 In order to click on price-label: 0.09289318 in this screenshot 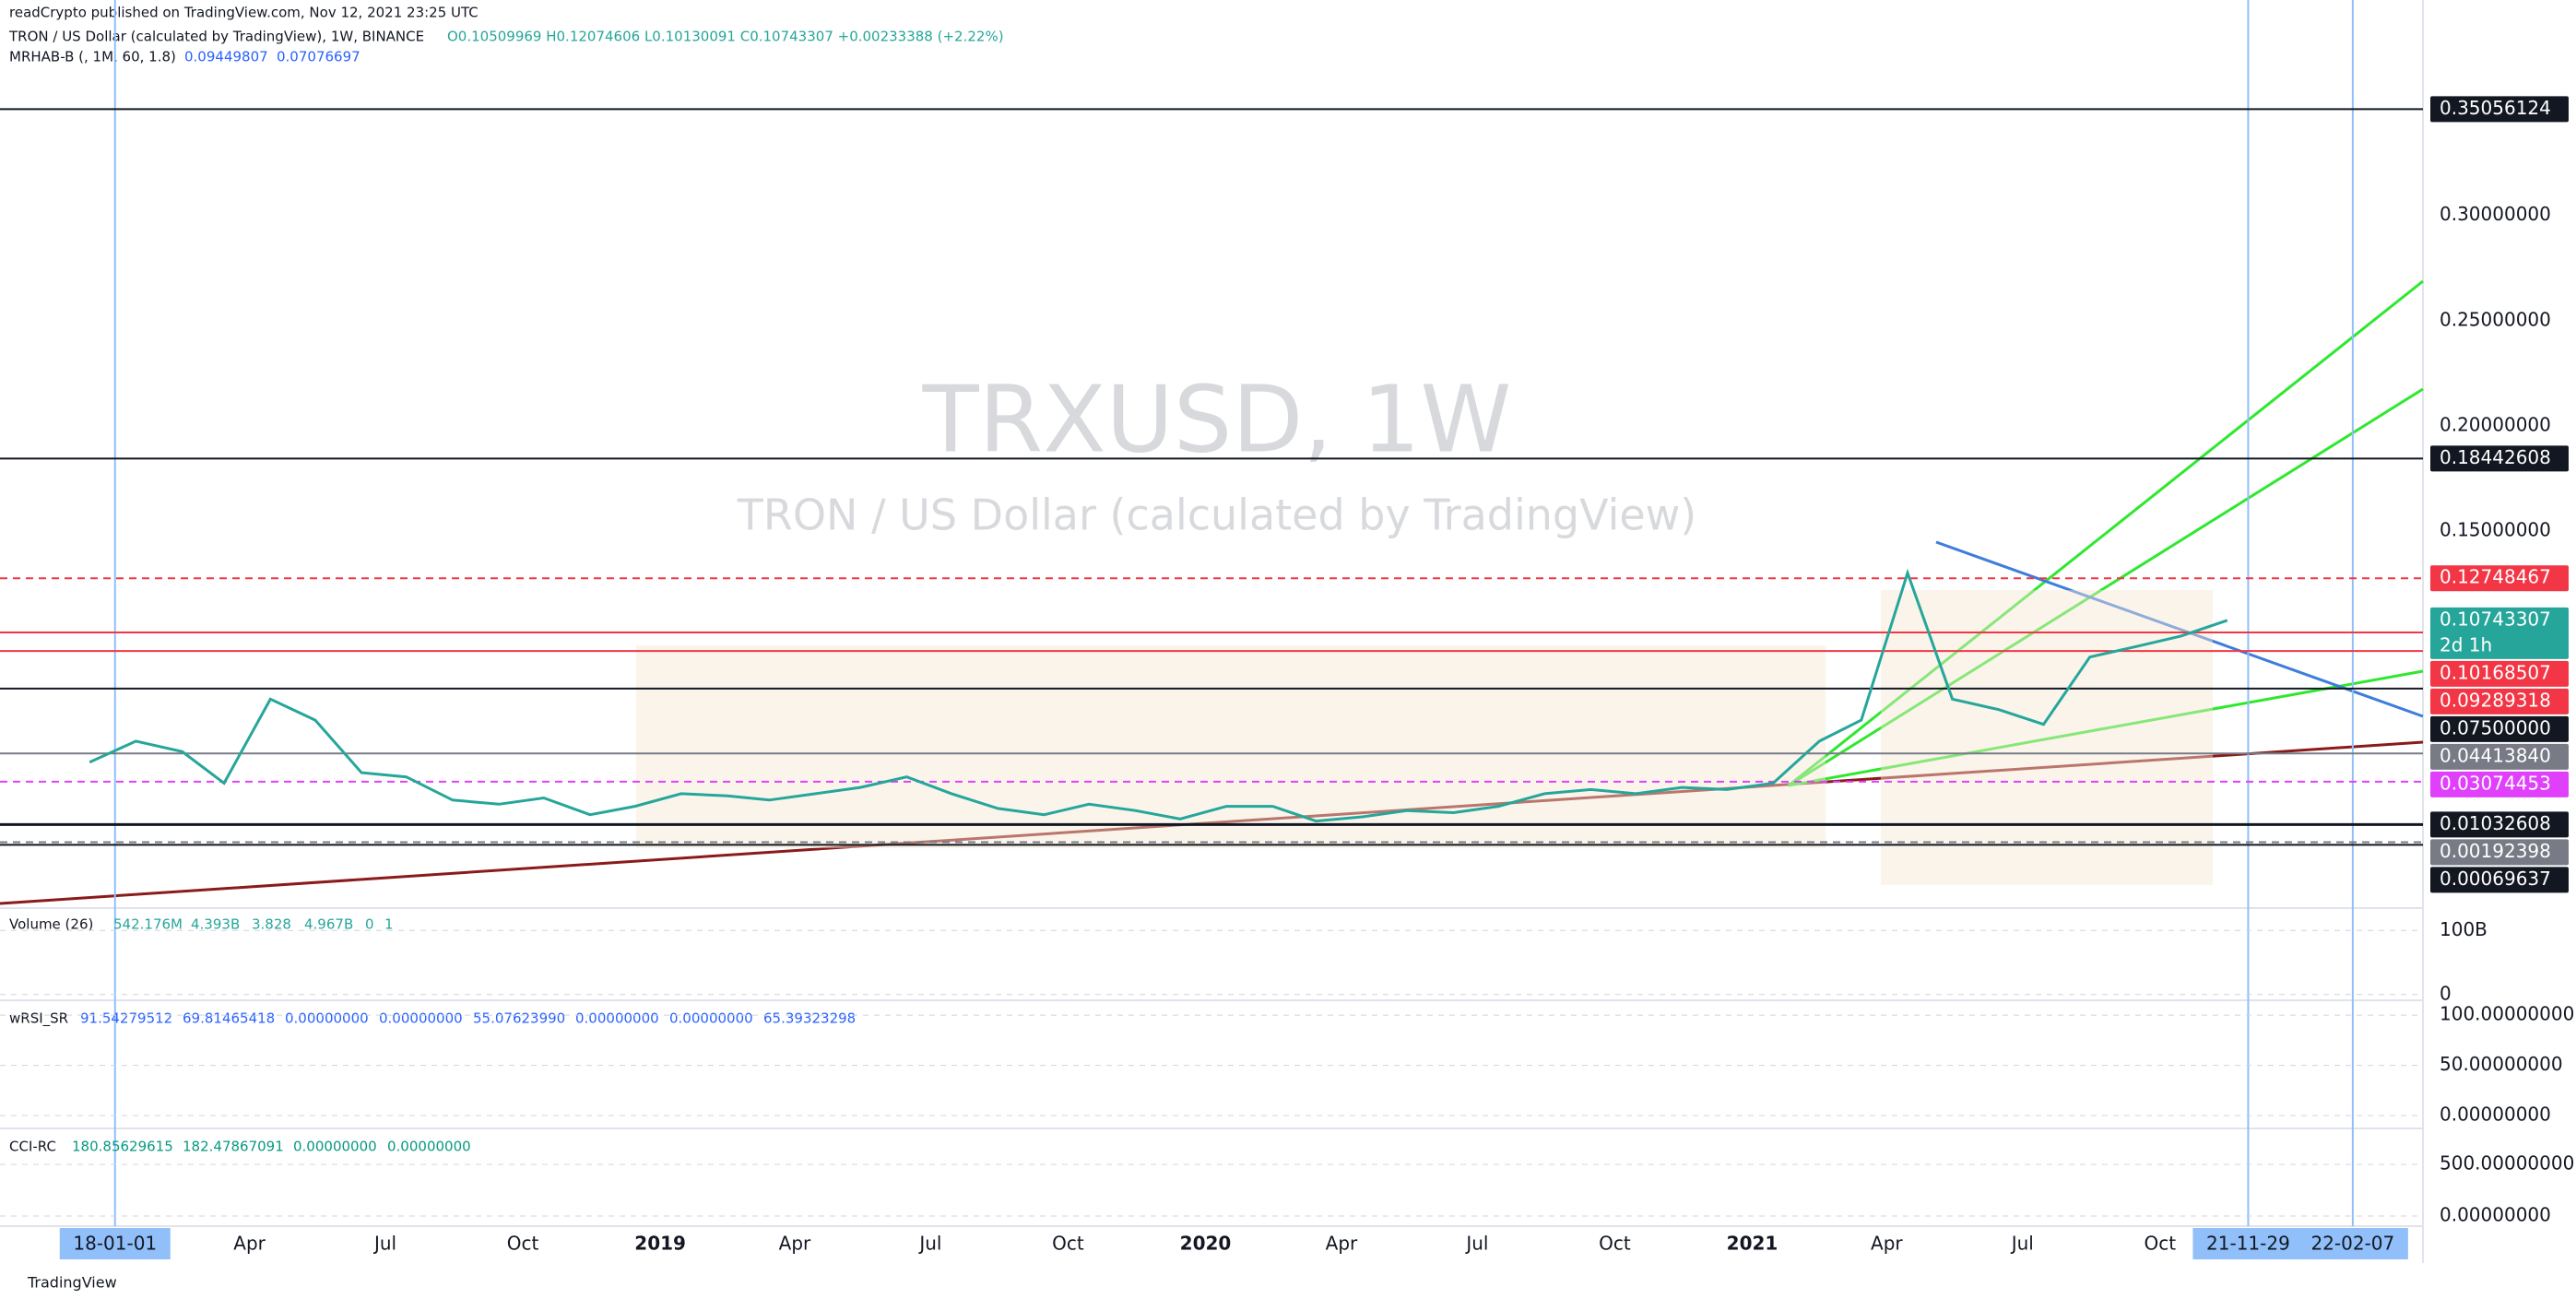, I will do `click(2495, 700)`.